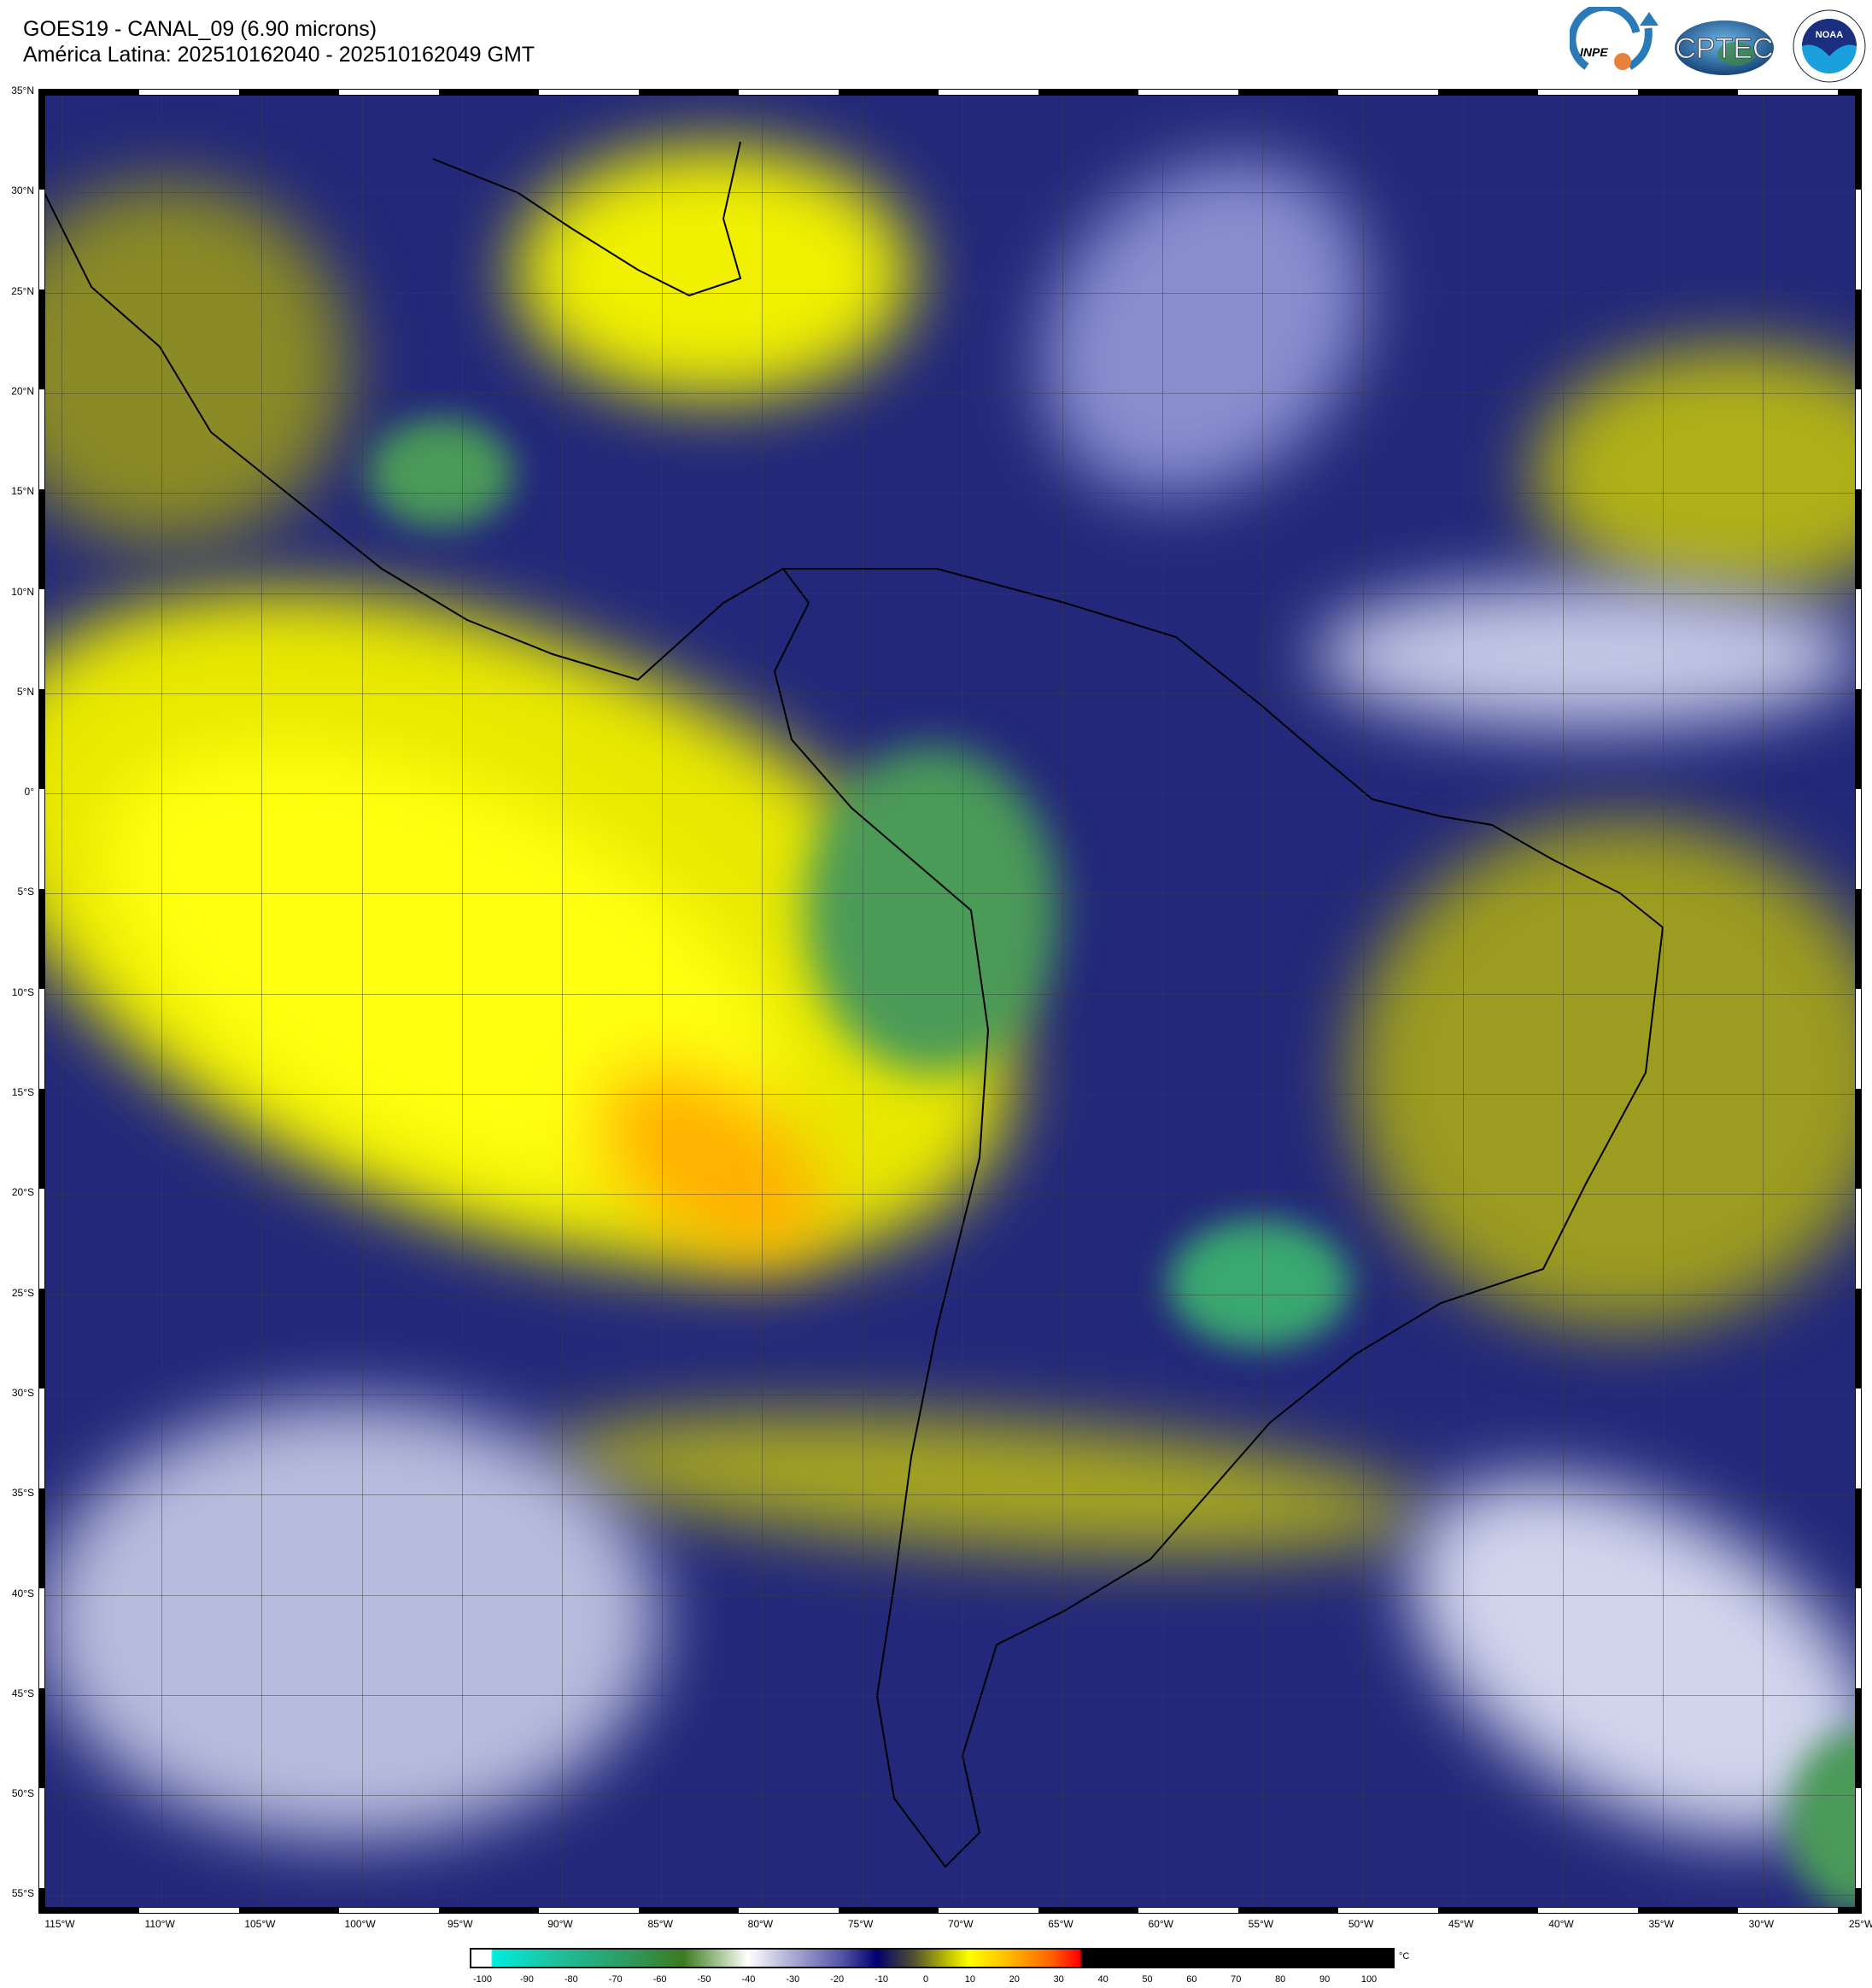 This screenshot has height=1988, width=1872. I want to click on longitude-label: 35°W, so click(1661, 1924).